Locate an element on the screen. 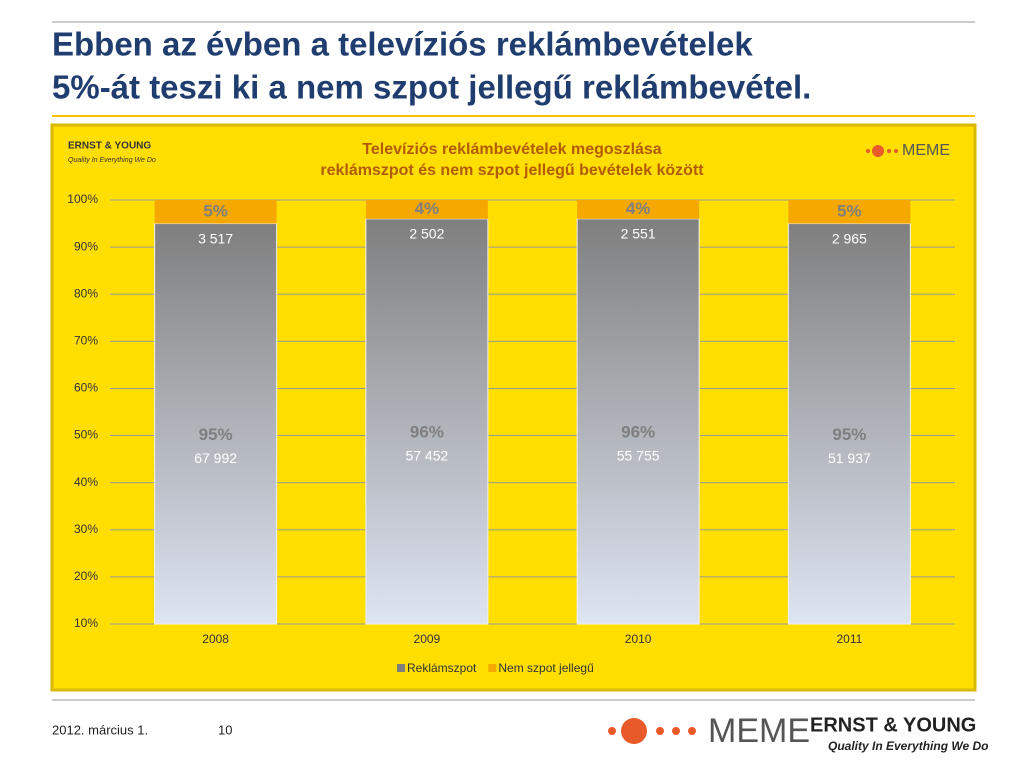 This screenshot has height=768, width=1024. x-tick-label: 2008 is located at coordinates (215, 639).